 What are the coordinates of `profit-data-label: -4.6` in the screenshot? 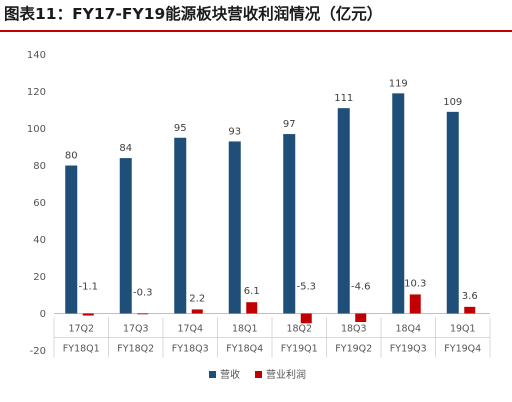 It's located at (361, 287).